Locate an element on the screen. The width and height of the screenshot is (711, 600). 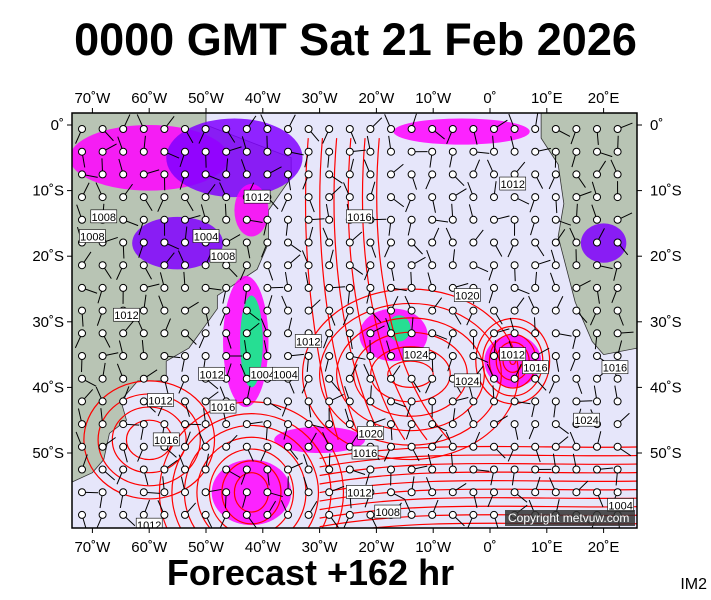
longitude-label-top: 50˚W is located at coordinates (206, 98).